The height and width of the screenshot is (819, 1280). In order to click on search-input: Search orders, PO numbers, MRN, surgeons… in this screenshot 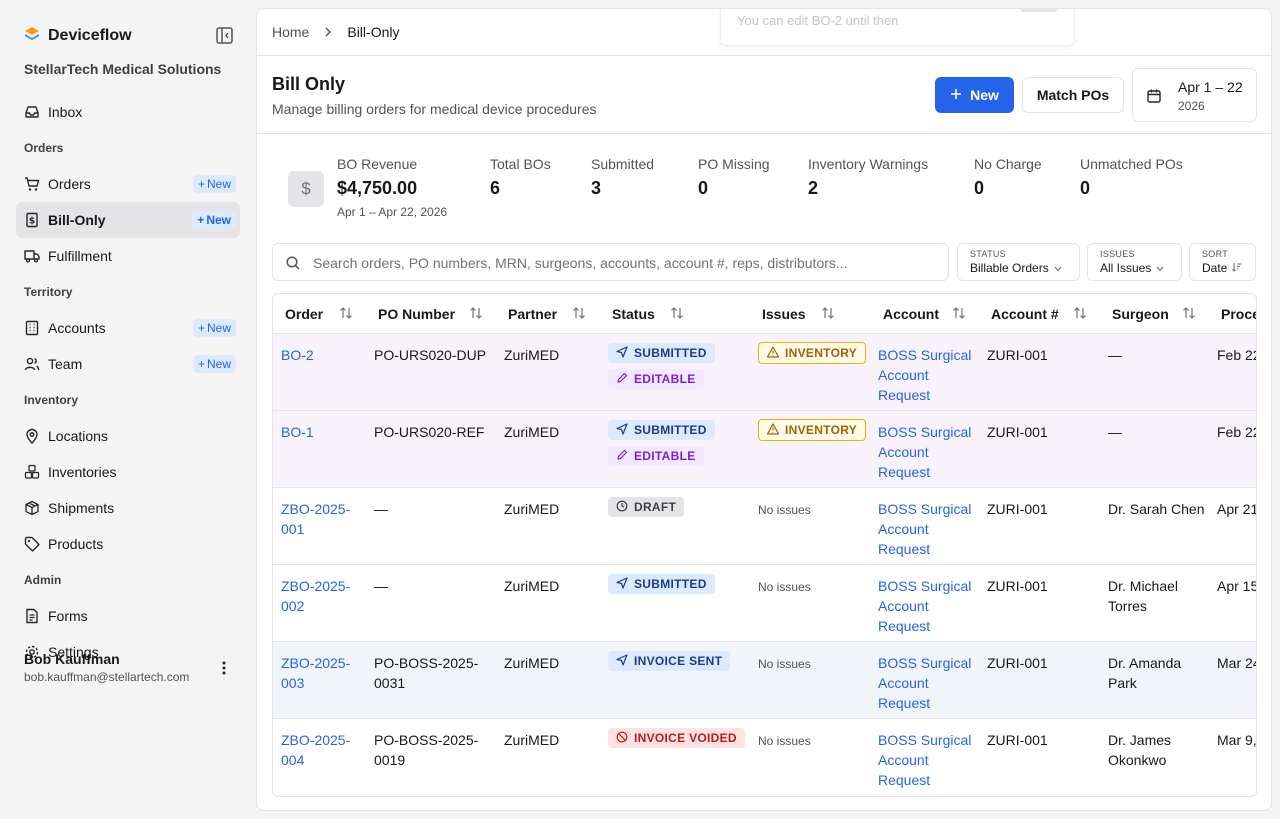, I will do `click(610, 262)`.